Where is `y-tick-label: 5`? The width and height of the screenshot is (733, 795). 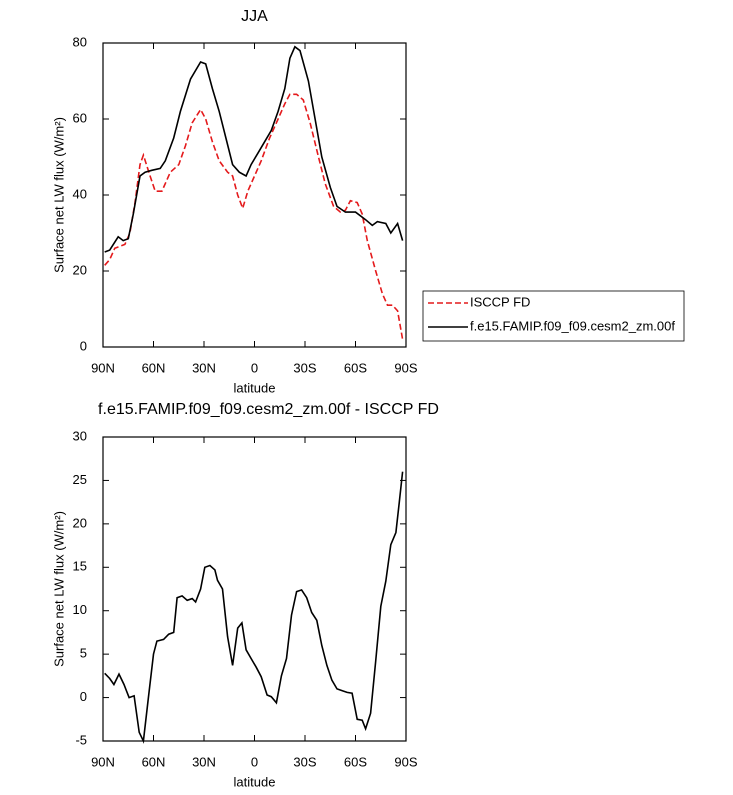
y-tick-label: 5 is located at coordinates (83, 653).